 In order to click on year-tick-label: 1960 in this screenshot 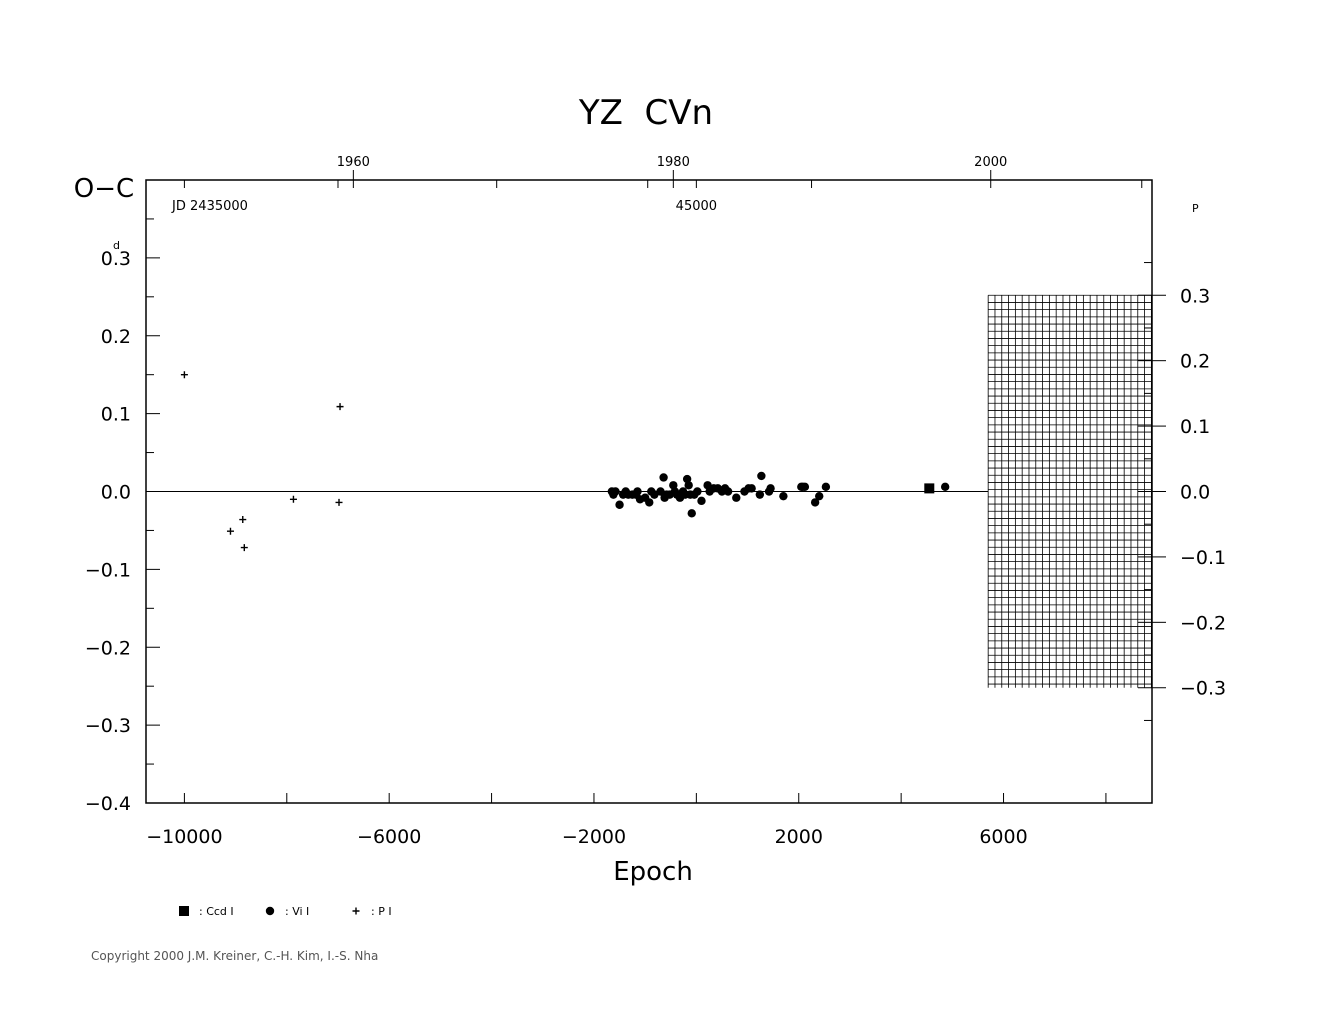, I will do `click(353, 162)`.